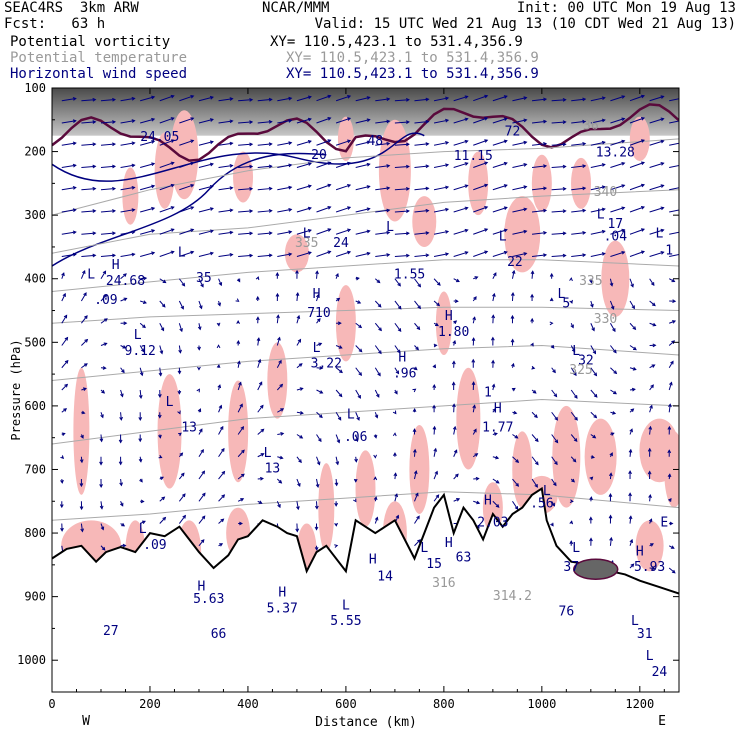  Describe the element at coordinates (590, 281) in the screenshot. I see `contour-value-label: 335` at that location.